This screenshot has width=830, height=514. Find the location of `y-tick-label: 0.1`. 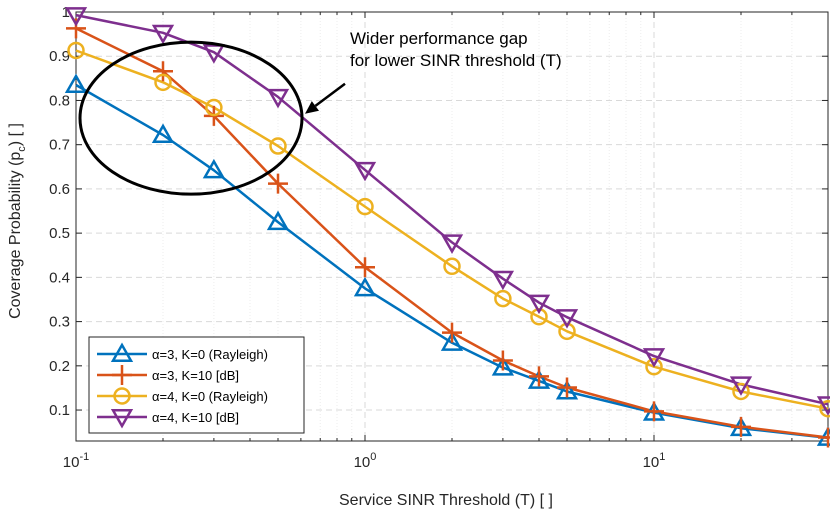

y-tick-label: 0.1 is located at coordinates (59, 410).